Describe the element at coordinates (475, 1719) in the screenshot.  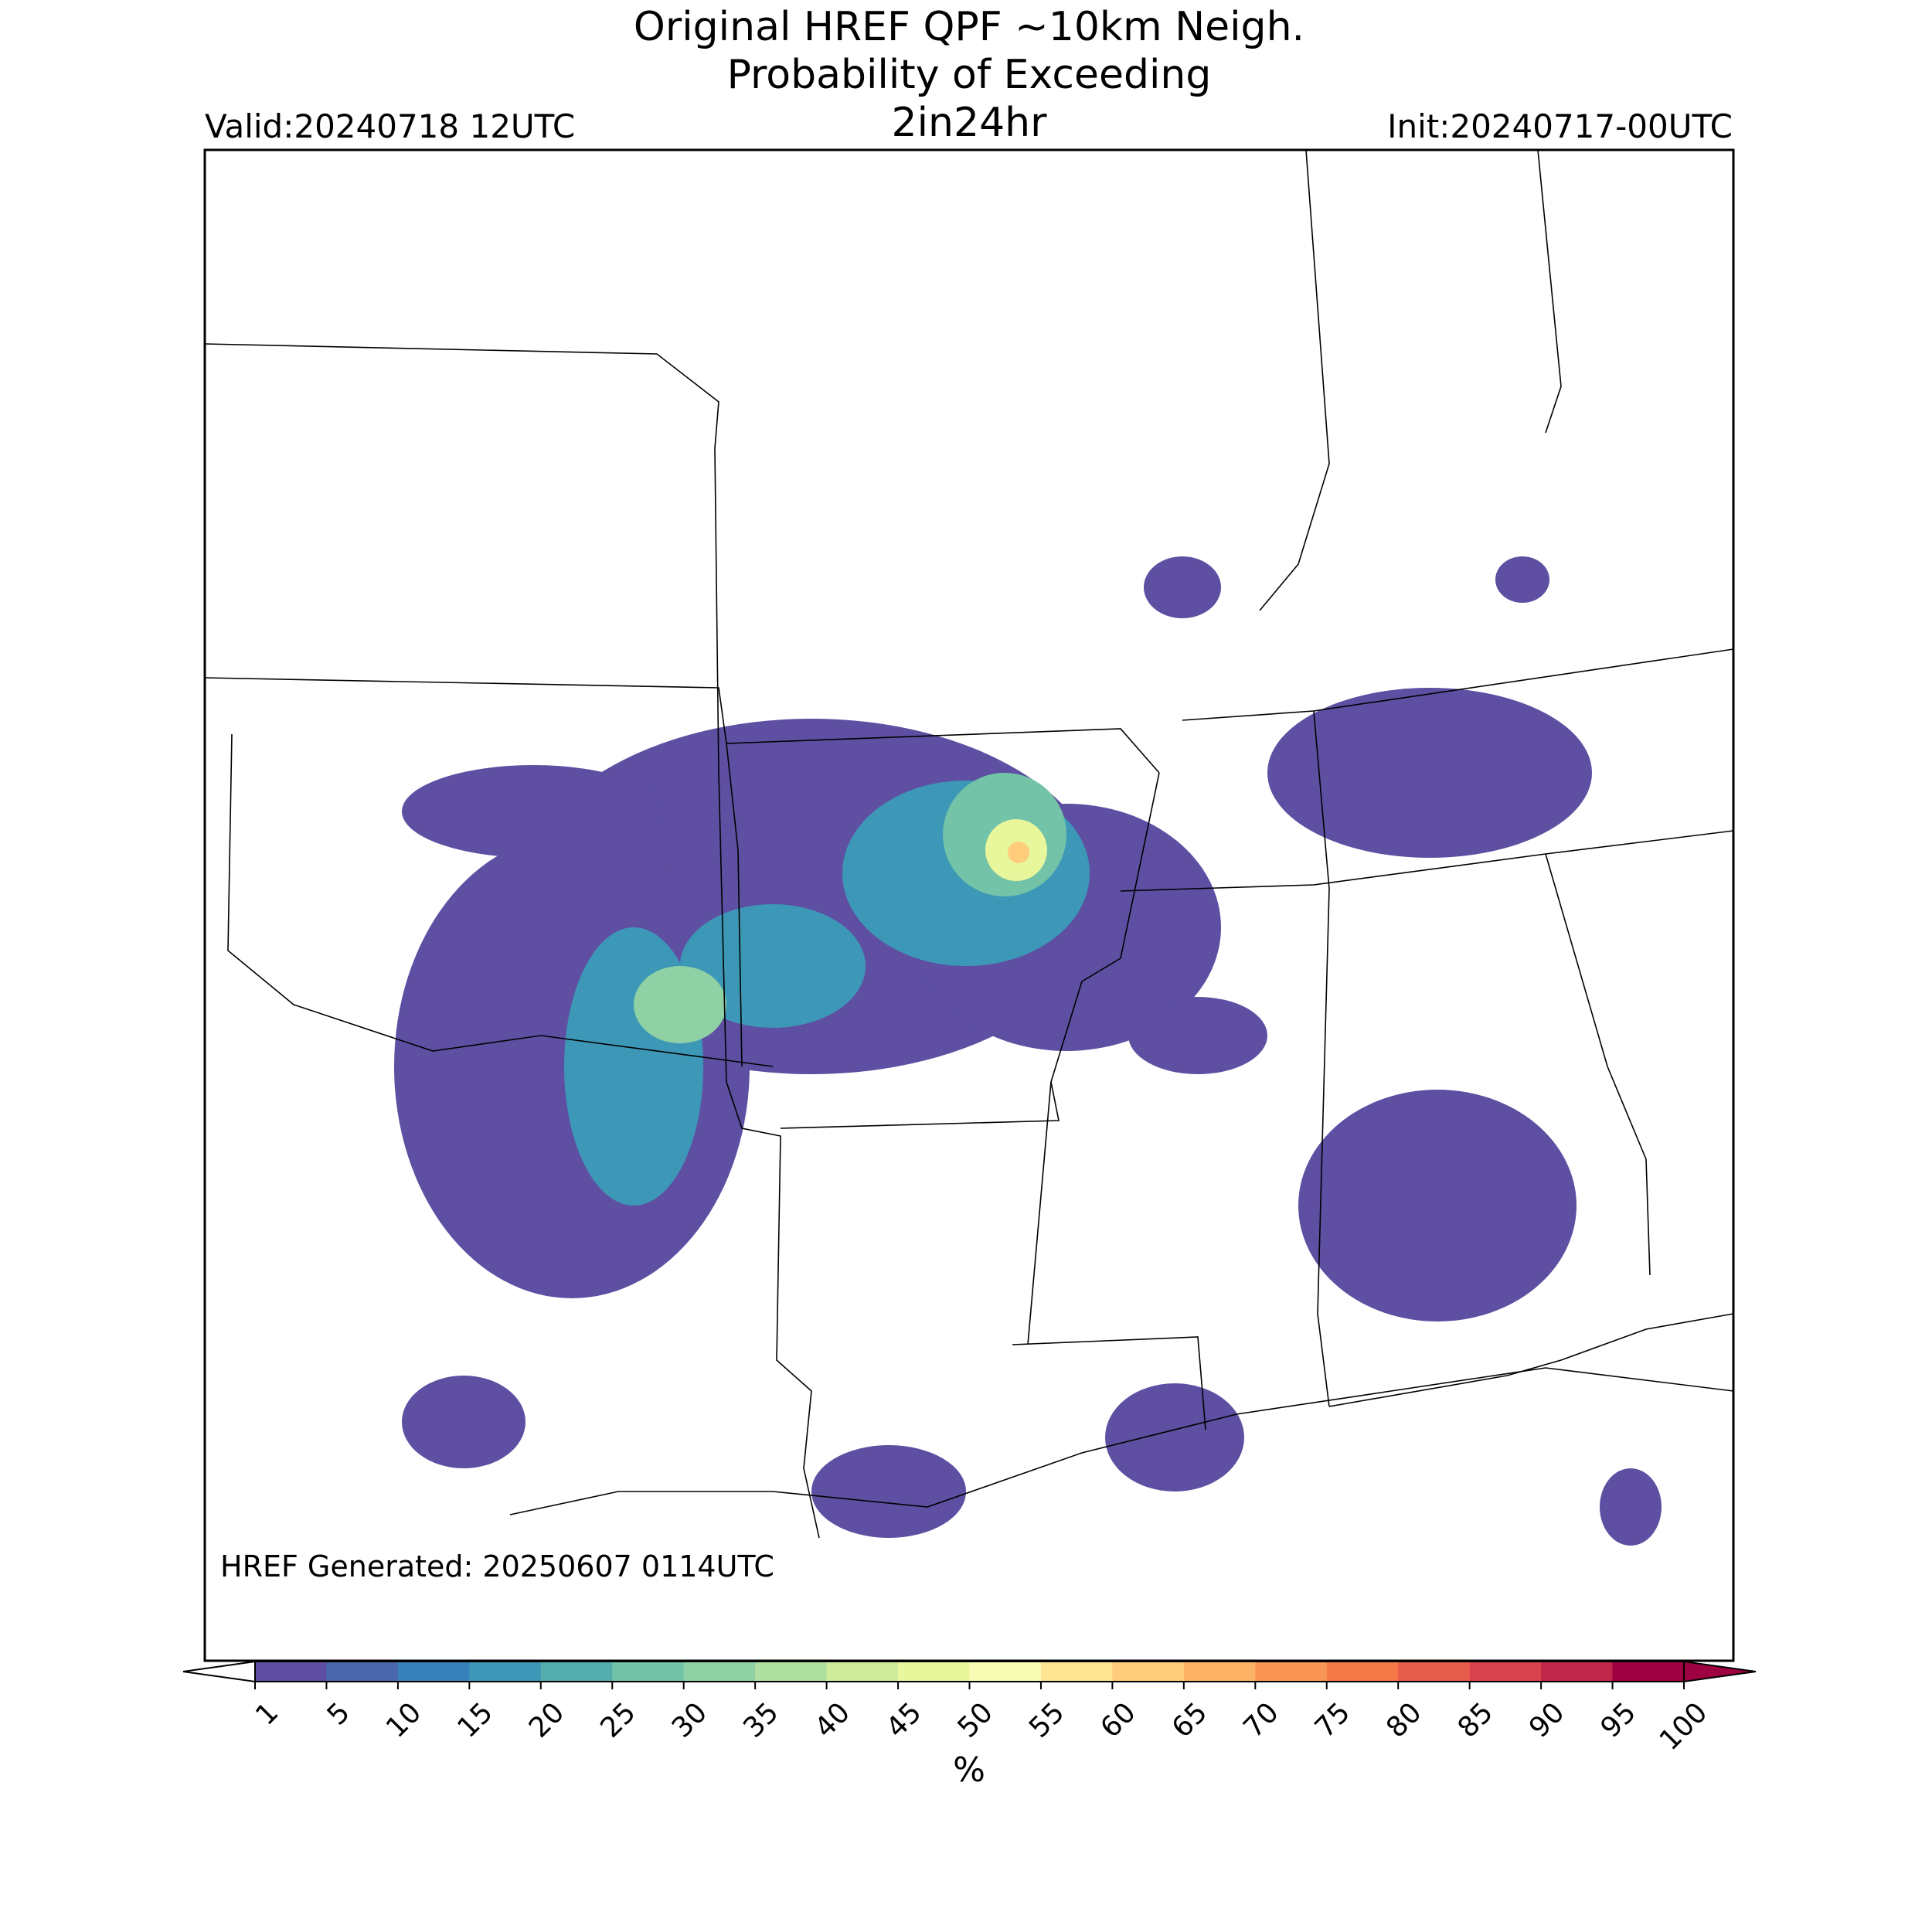
I see `colorbar-tick-label: 15` at that location.